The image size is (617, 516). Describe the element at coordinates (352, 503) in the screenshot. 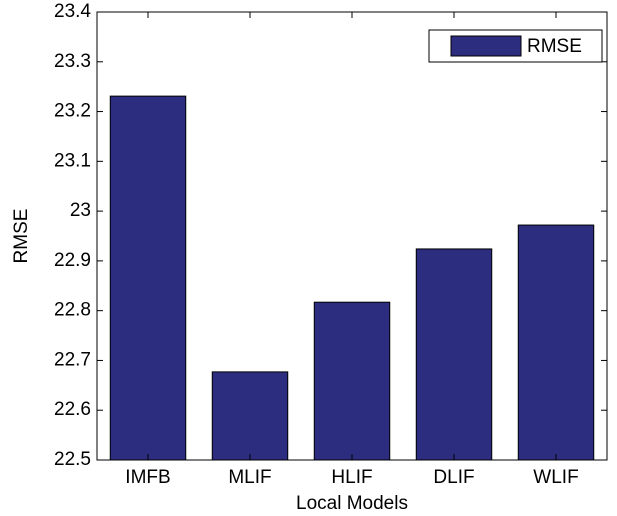

I see `x-axis-label: Local Models` at that location.